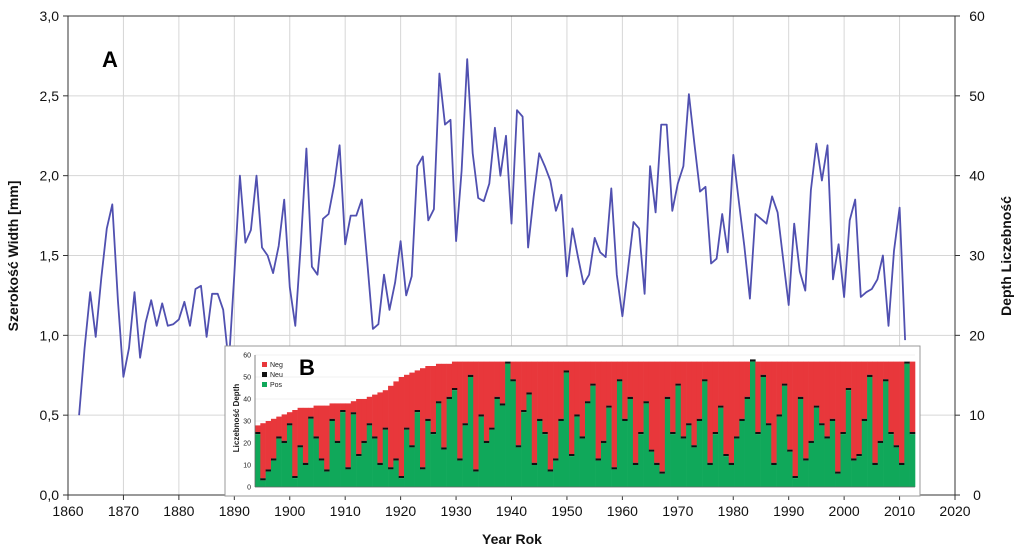  I want to click on y-right-tick-label: 60, so click(977, 16).